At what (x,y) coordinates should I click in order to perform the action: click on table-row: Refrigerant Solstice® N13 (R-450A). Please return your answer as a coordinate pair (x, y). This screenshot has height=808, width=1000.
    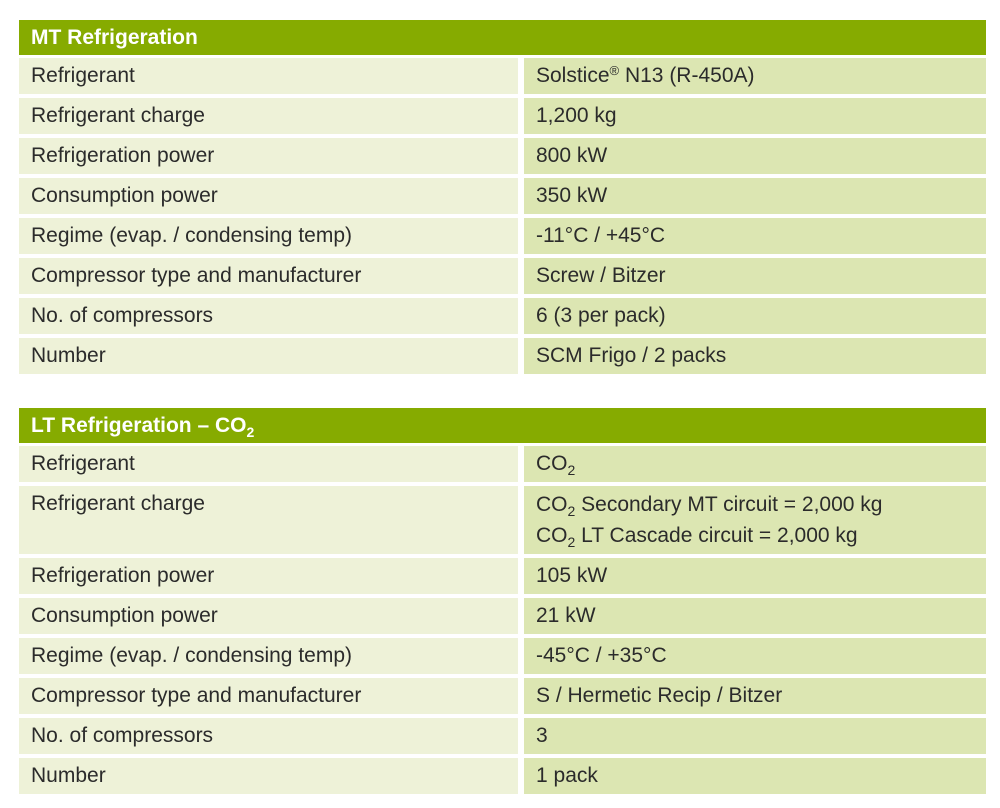
    Looking at the image, I should click on (502, 76).